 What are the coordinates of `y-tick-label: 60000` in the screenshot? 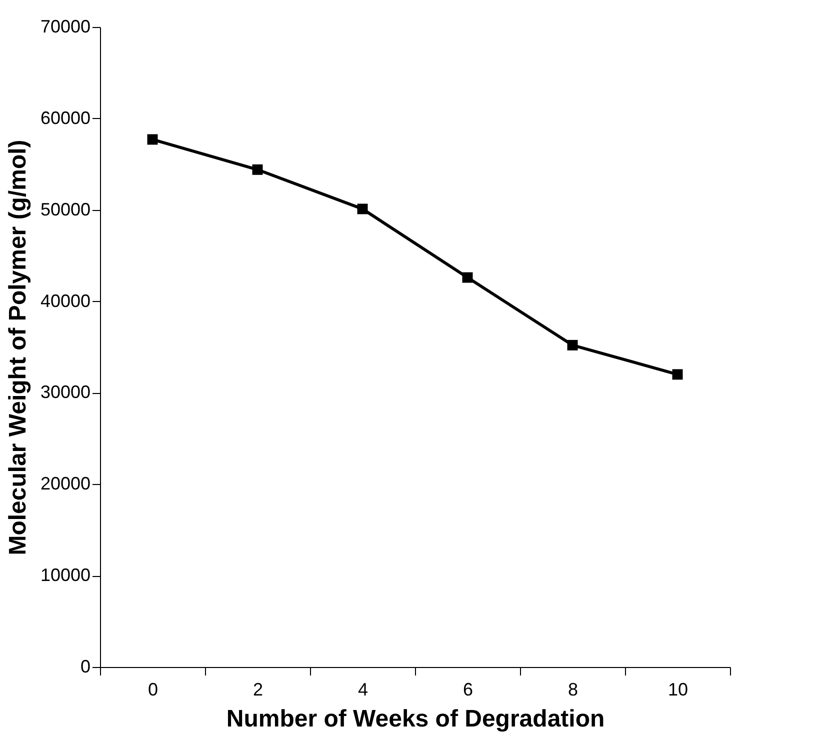 It's located at (65, 118).